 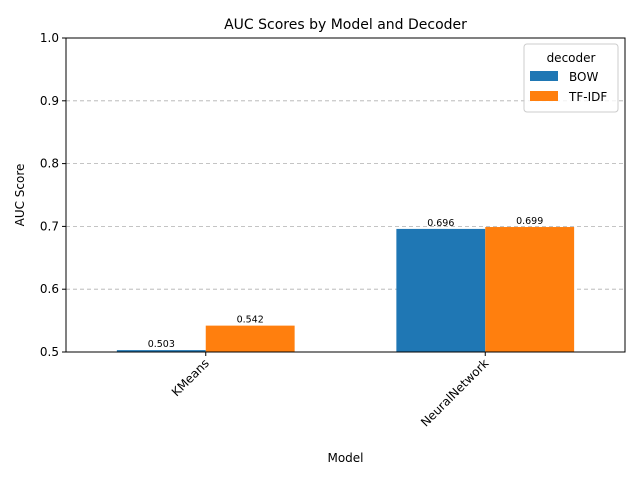 I want to click on legend: decoder BOW TF-IDF, so click(x=571, y=78).